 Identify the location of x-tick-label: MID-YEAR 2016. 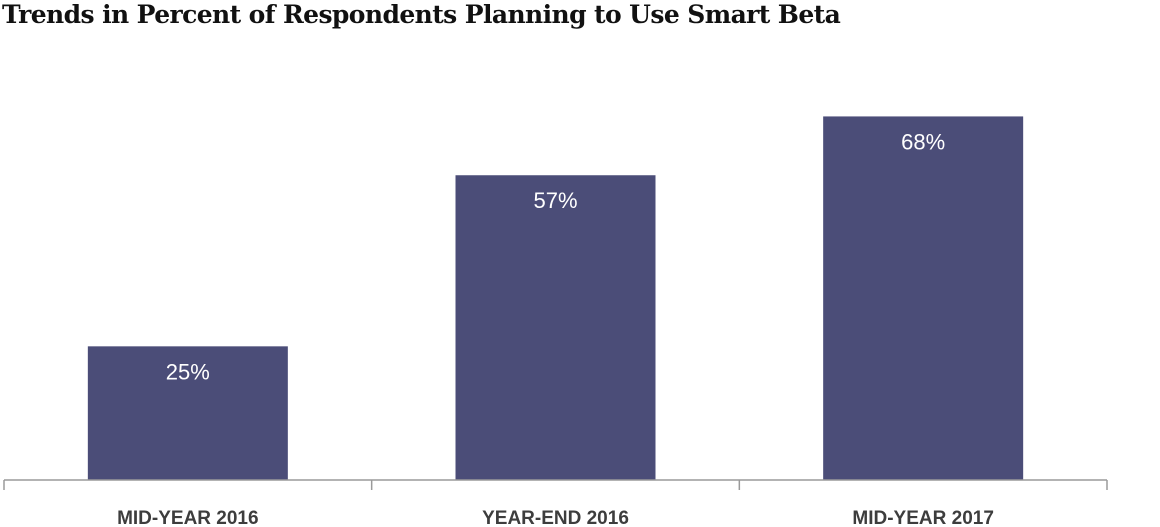
(188, 517).